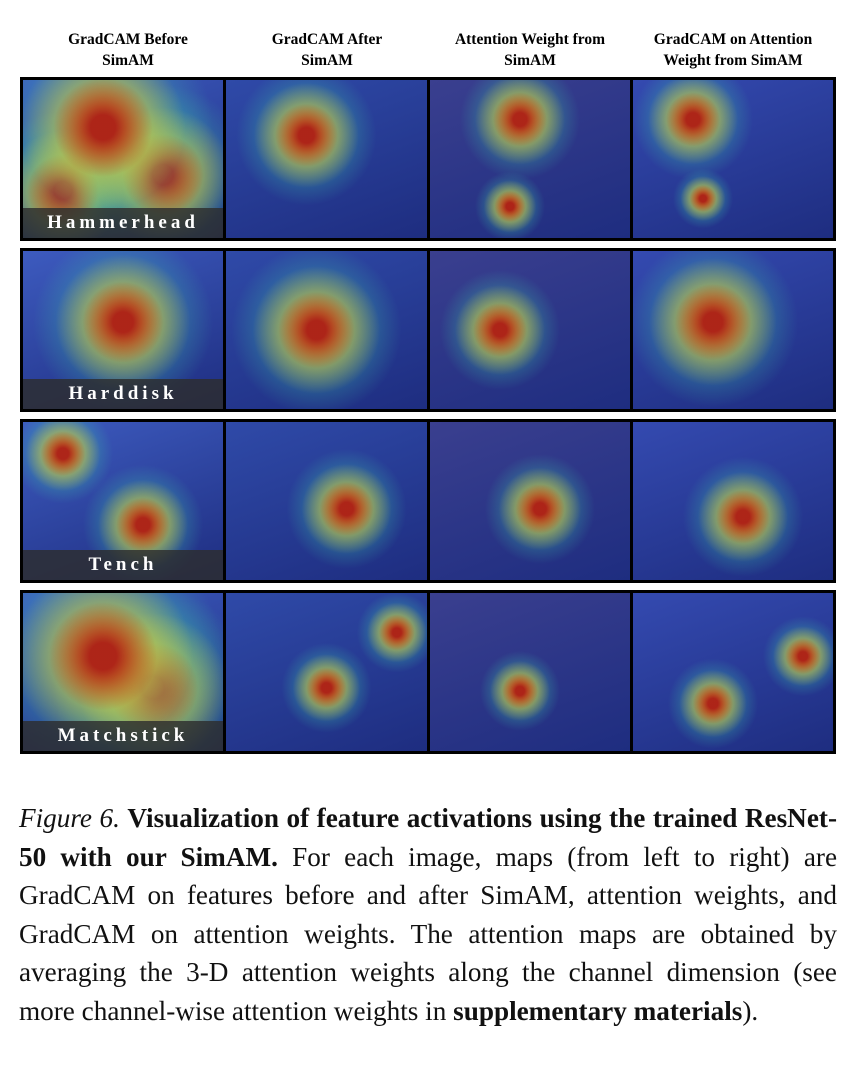  I want to click on image-row: Hammerhead, so click(428, 159).